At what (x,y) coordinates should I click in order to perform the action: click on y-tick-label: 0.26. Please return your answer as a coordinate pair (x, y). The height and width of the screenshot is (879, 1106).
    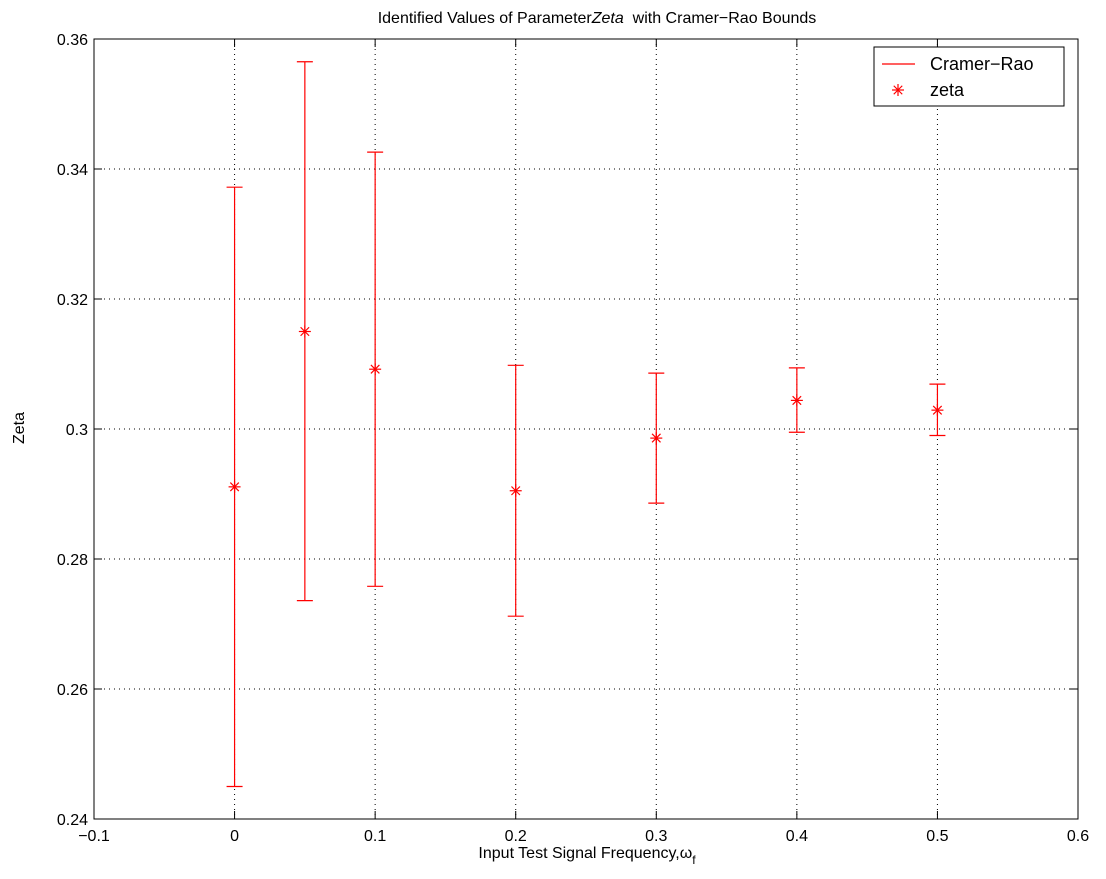
    Looking at the image, I should click on (72, 690).